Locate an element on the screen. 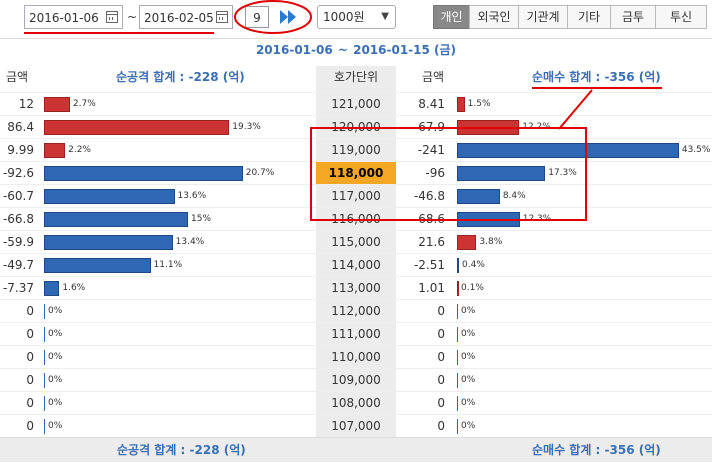 The image size is (712, 471). right-percent: 43.5% is located at coordinates (696, 150).